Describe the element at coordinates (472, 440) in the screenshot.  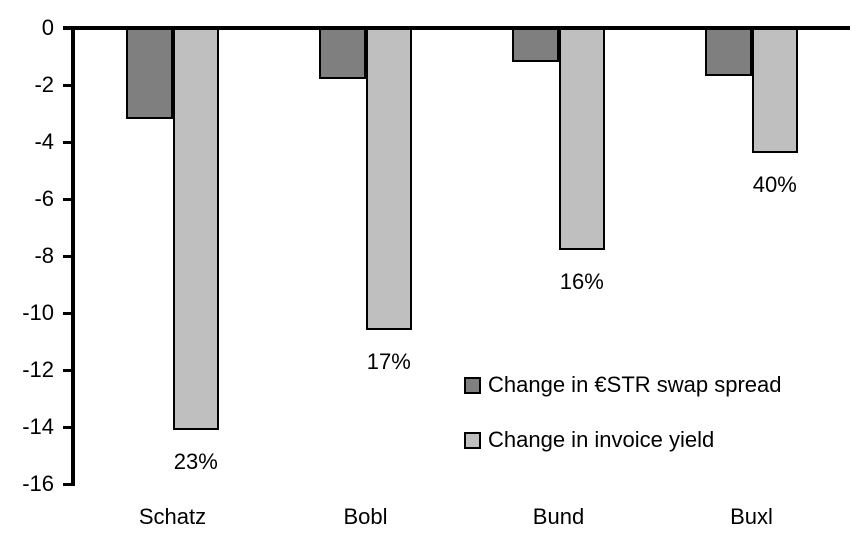
I see `legend-swatch-invoice-yield-icon` at that location.